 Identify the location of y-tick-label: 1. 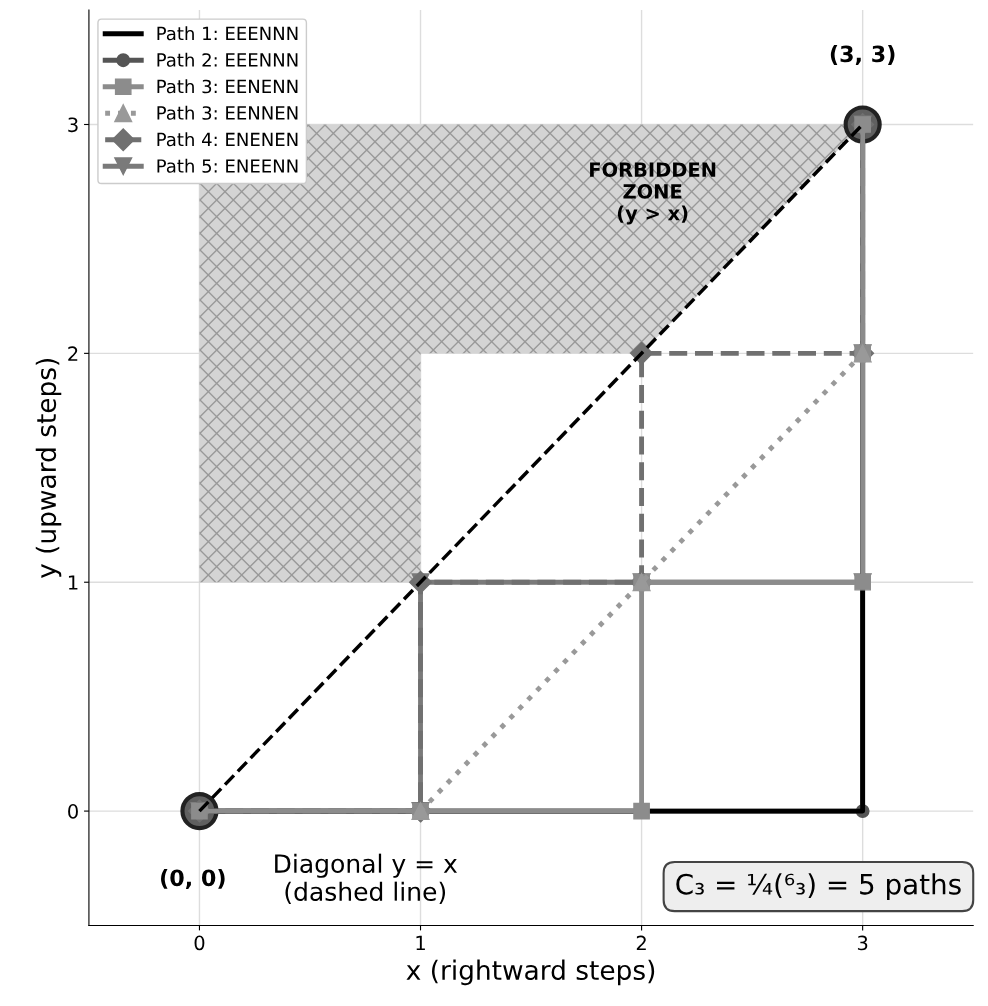
(73, 582).